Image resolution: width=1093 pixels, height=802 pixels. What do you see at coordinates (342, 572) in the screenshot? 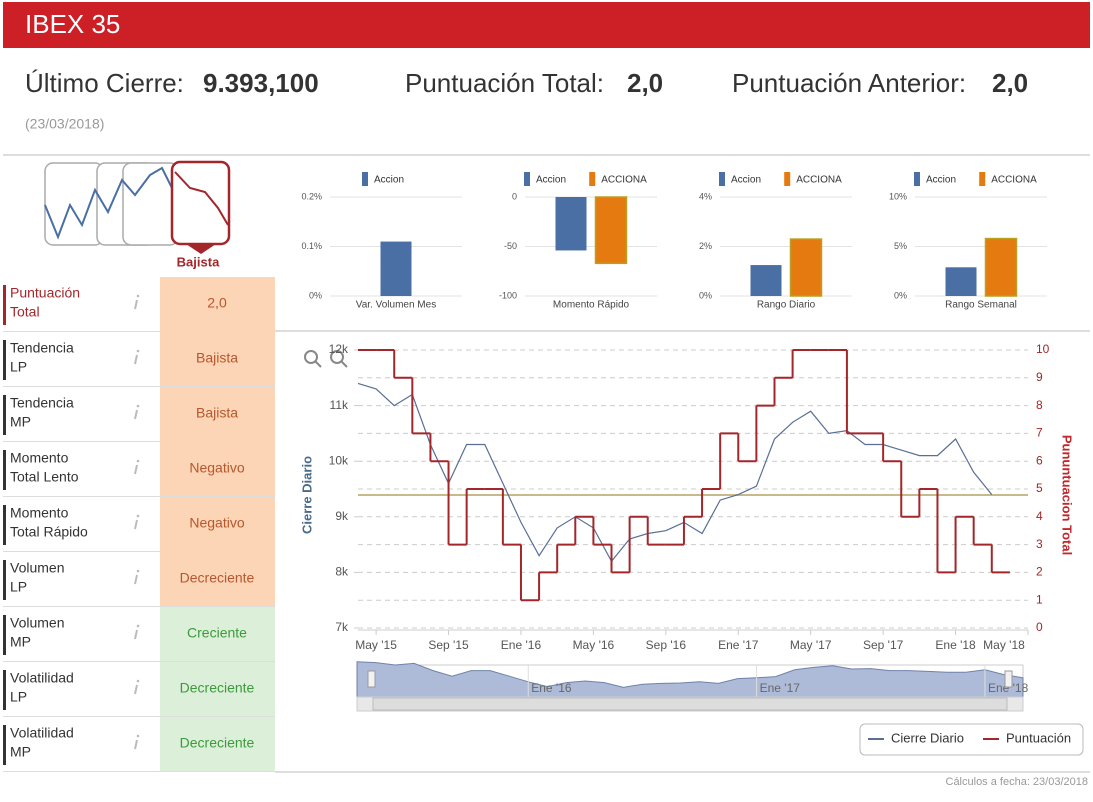
I see `y-tick-label: 8k` at bounding box center [342, 572].